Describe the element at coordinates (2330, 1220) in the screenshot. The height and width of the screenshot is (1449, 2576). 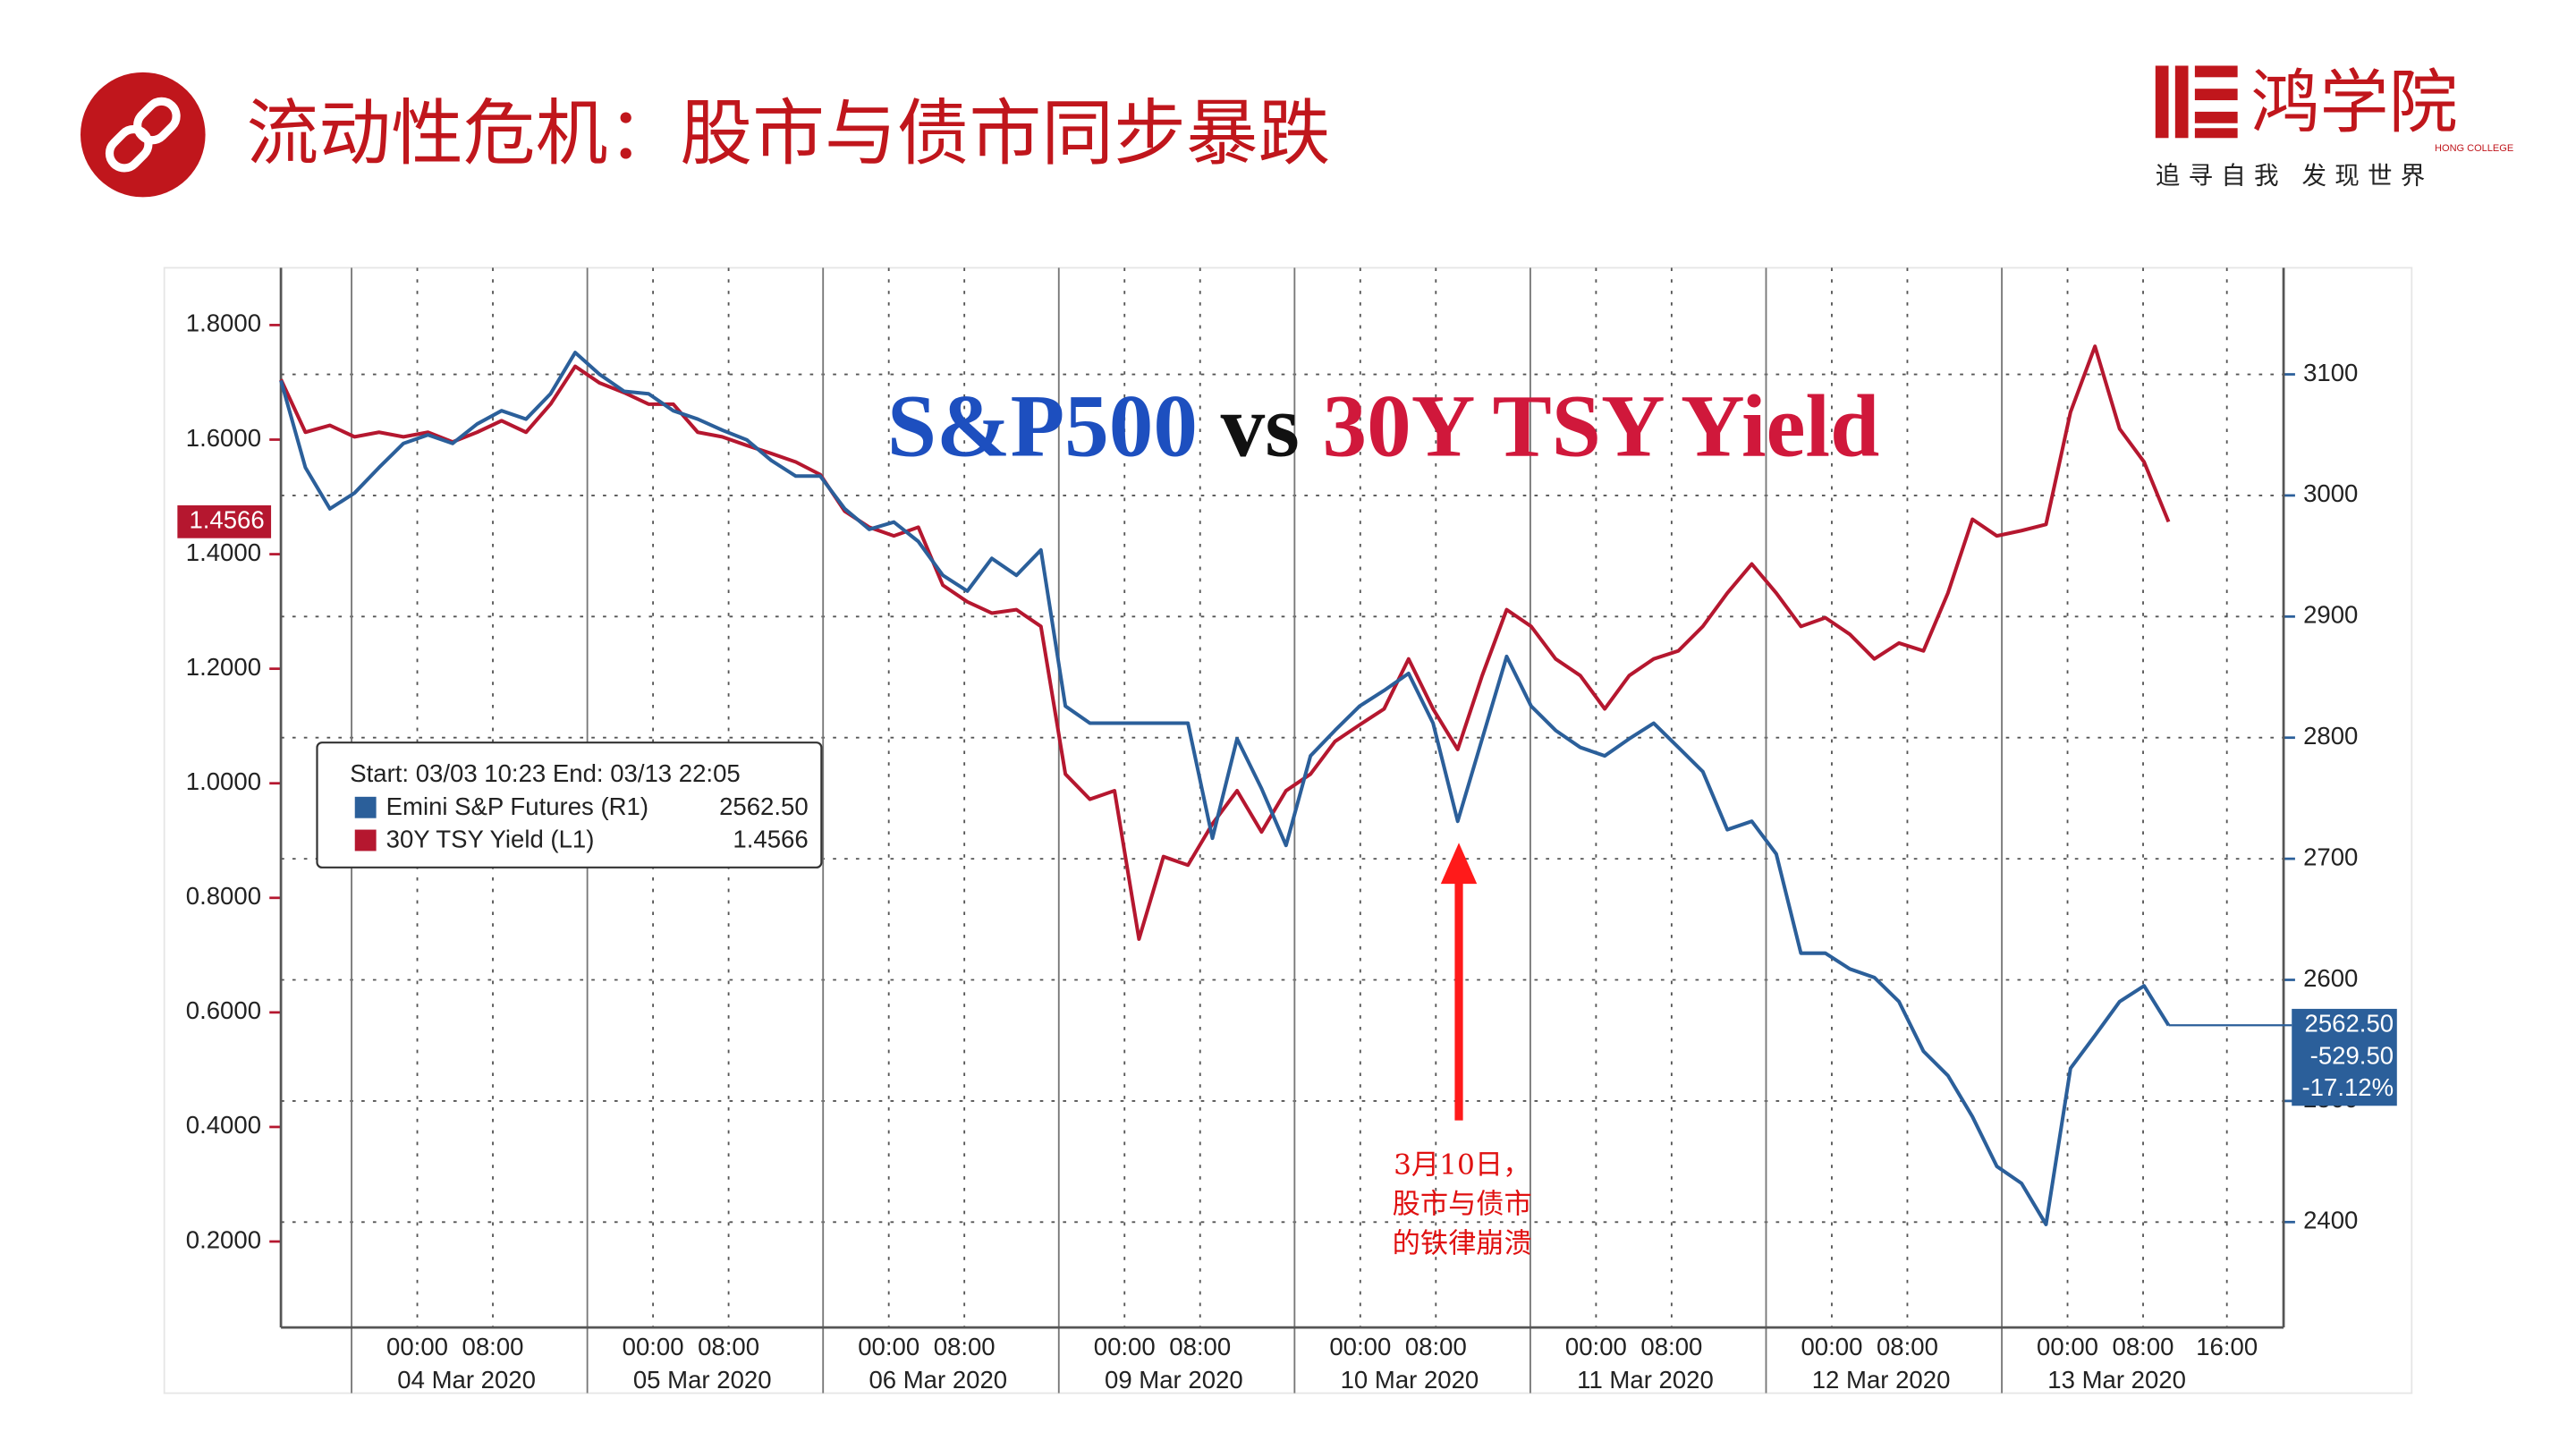
I see `y2-tick-label: 2400` at that location.